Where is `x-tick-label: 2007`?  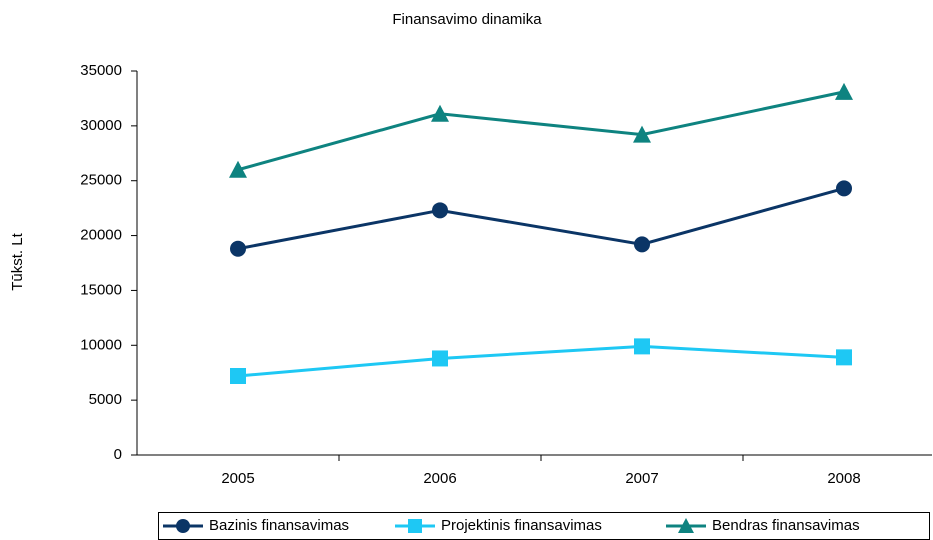
x-tick-label: 2007 is located at coordinates (641, 478).